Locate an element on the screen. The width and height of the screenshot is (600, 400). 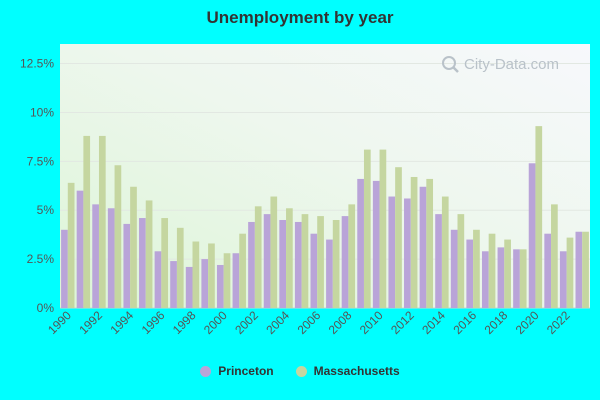
y-tick-label: 7.5% is located at coordinates (41, 161).